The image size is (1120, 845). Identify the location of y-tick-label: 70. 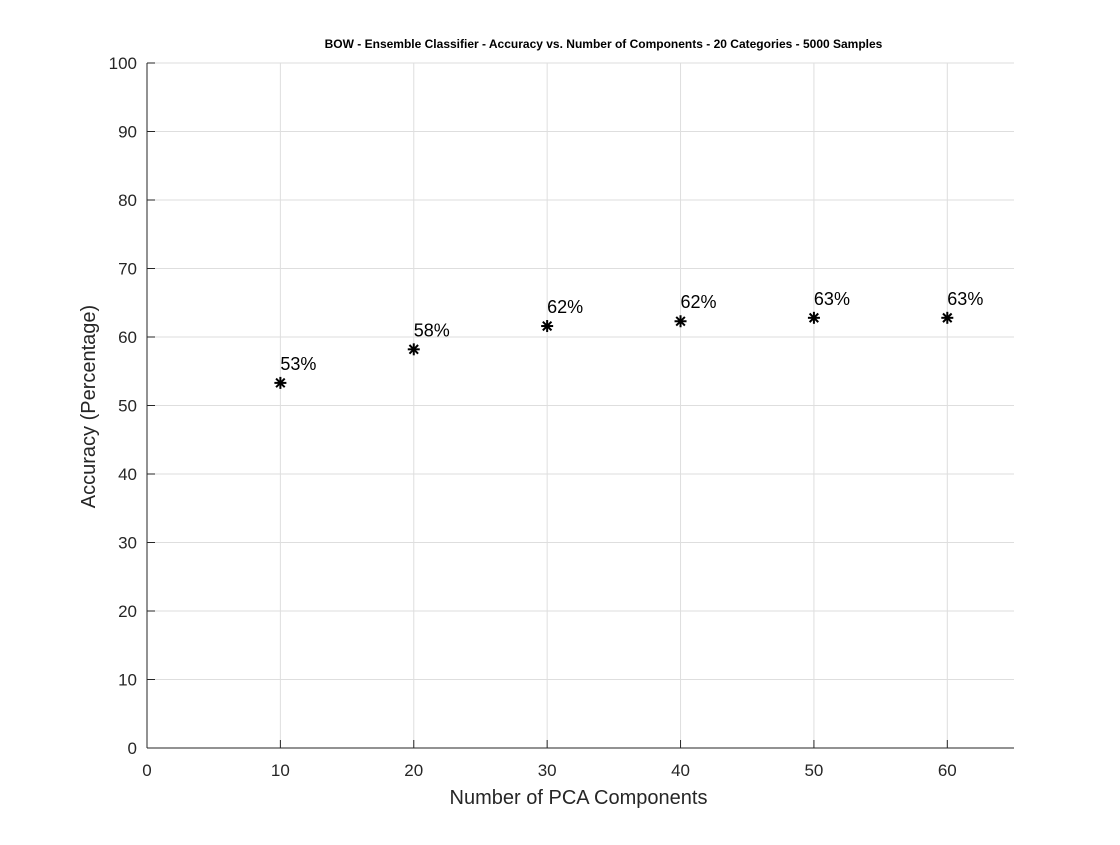
(127, 269).